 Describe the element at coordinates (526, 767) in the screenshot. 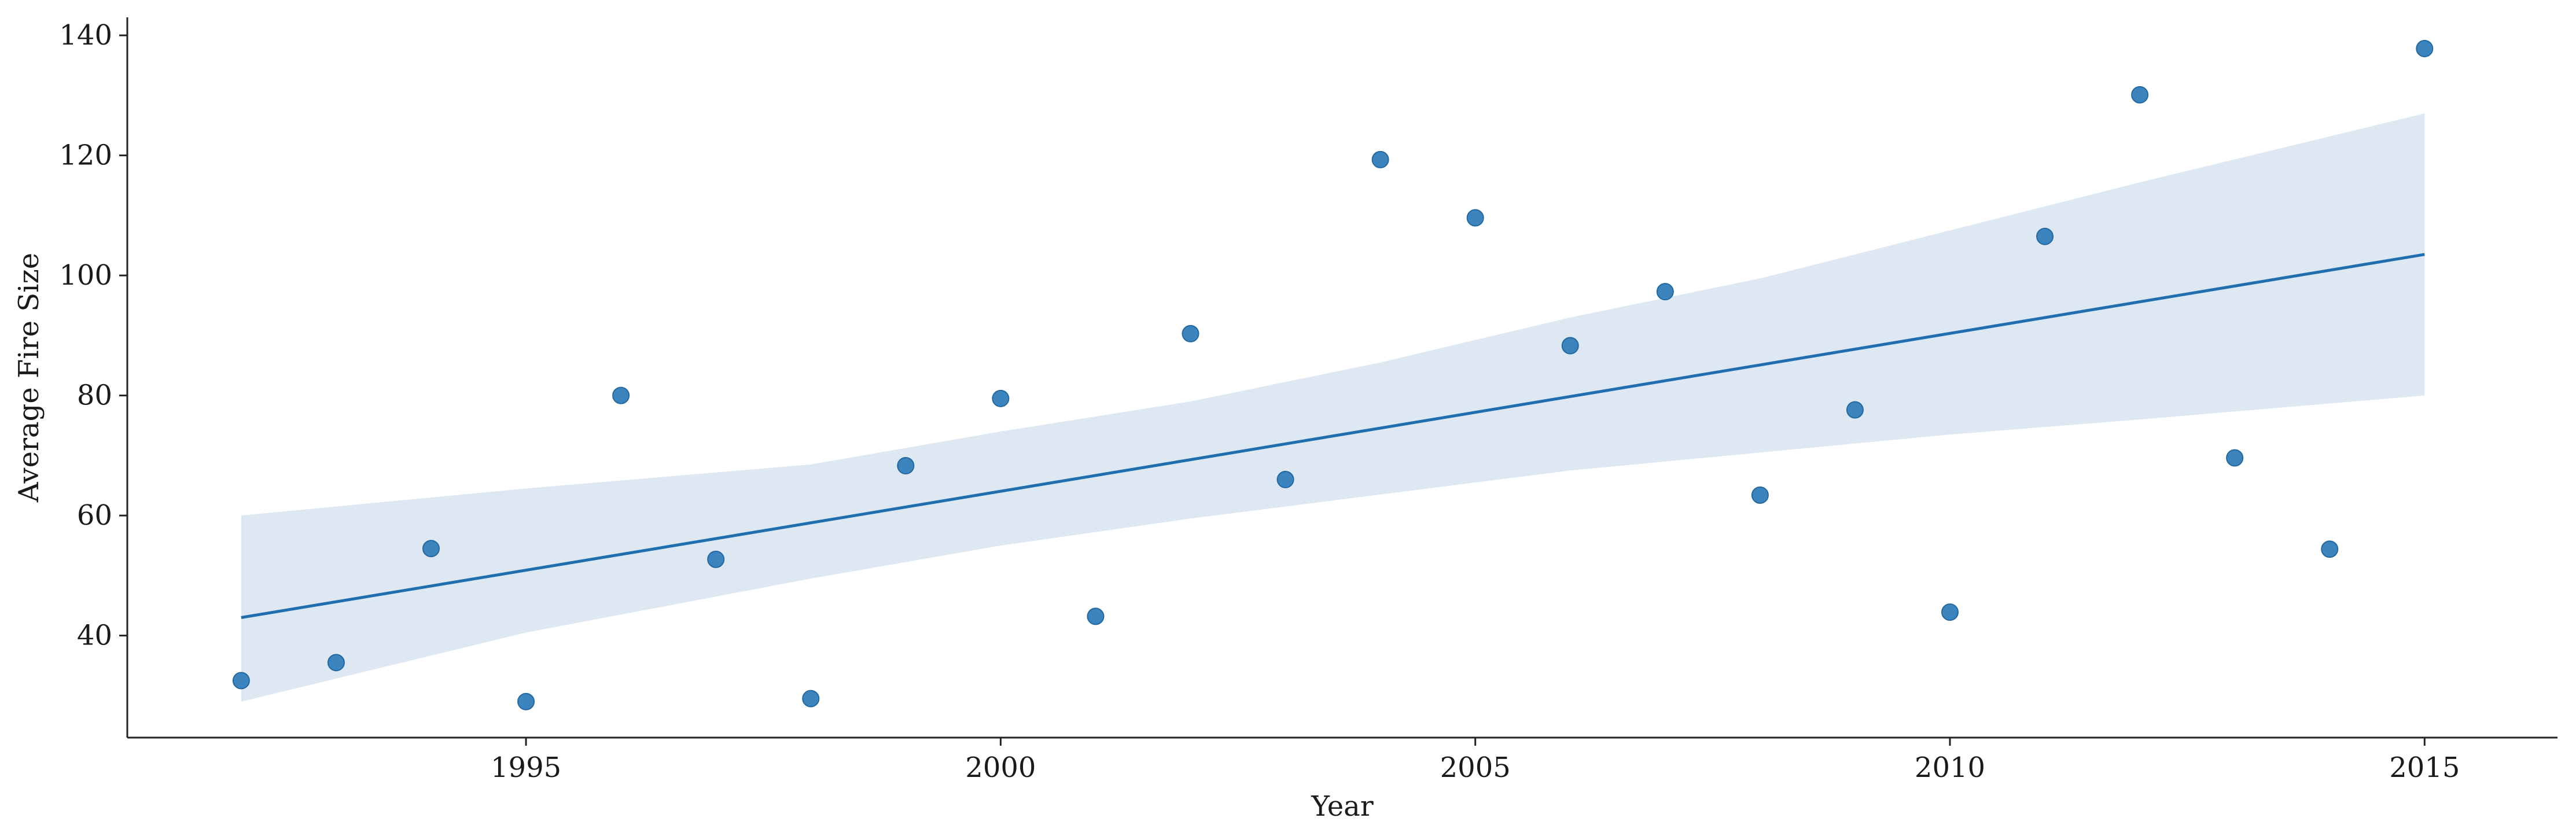

I see `x-tick-label: 1995` at that location.